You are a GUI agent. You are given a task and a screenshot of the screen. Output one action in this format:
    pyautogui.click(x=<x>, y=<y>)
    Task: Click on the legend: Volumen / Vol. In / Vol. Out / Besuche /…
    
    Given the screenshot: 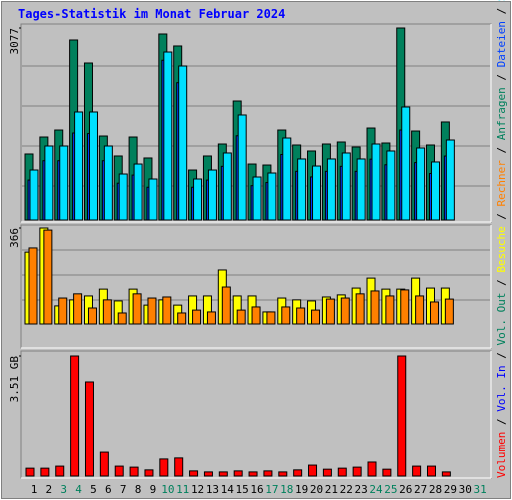 What is the action you would take?
    pyautogui.click(x=501, y=239)
    